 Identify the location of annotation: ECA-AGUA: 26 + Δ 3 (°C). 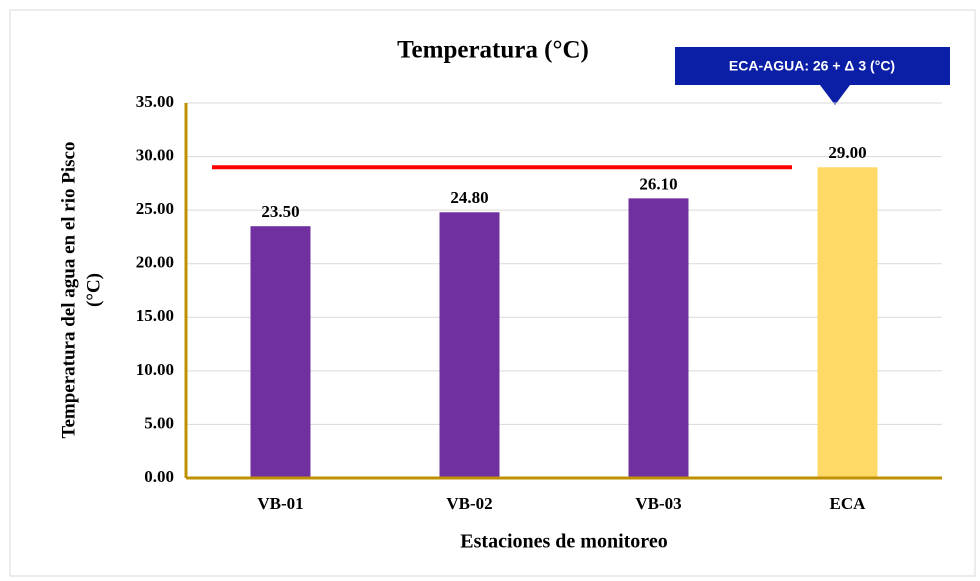
(812, 76).